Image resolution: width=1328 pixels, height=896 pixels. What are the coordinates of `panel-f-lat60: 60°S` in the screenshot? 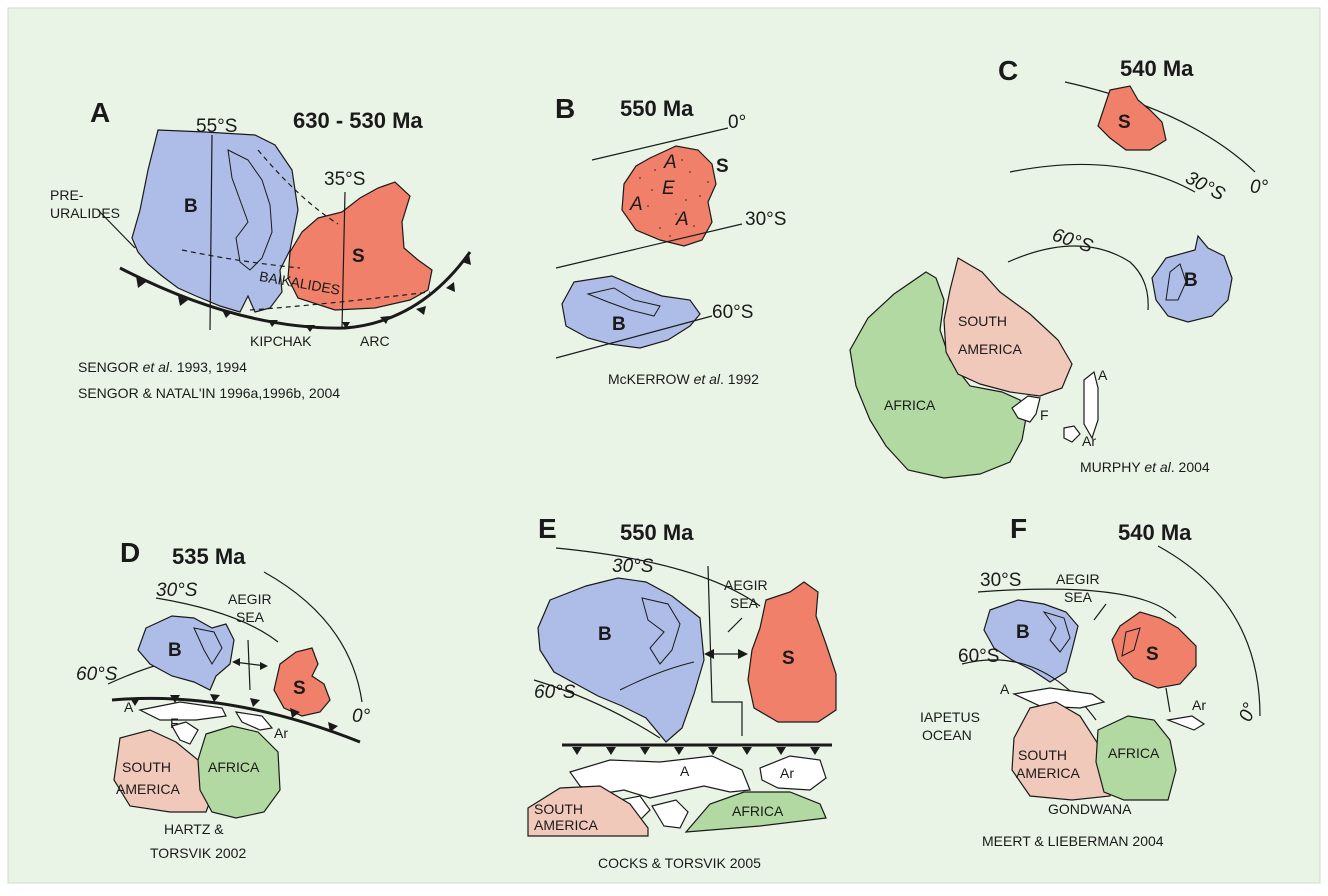 It's located at (978, 656).